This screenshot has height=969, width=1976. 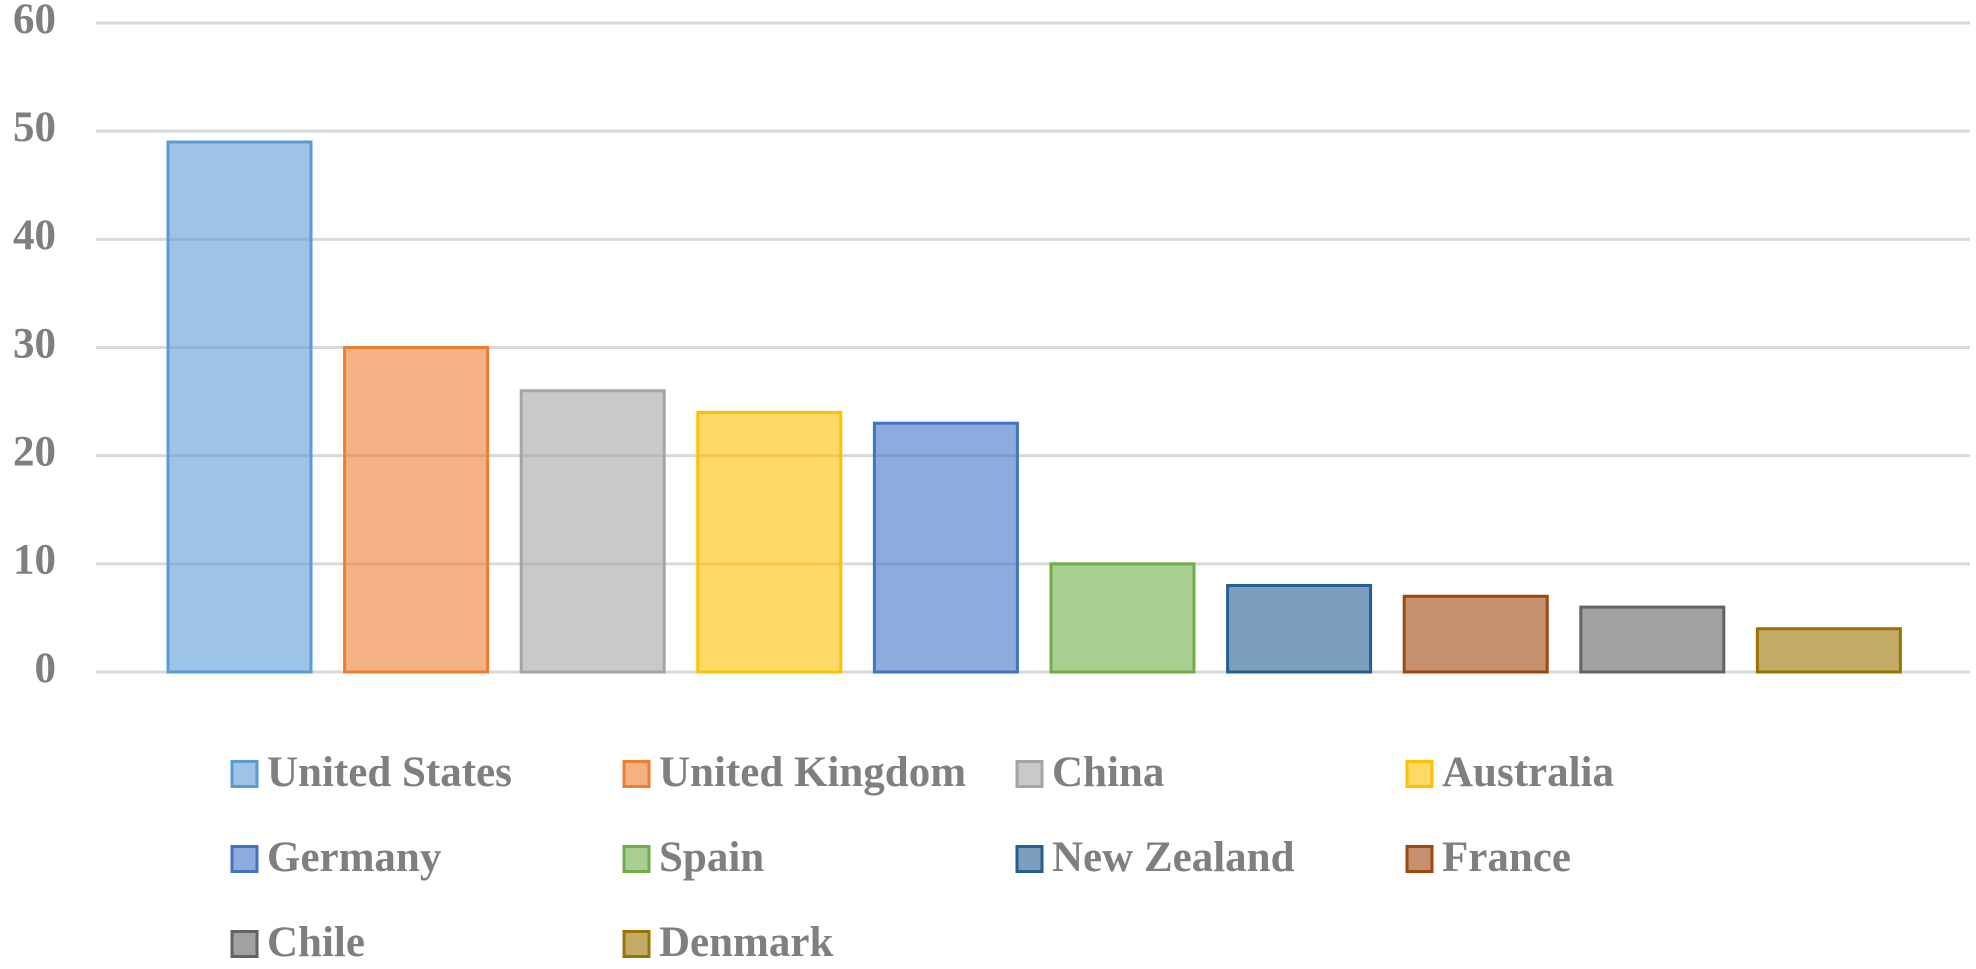 What do you see at coordinates (34, 343) in the screenshot?
I see `y-tick-label: 30` at bounding box center [34, 343].